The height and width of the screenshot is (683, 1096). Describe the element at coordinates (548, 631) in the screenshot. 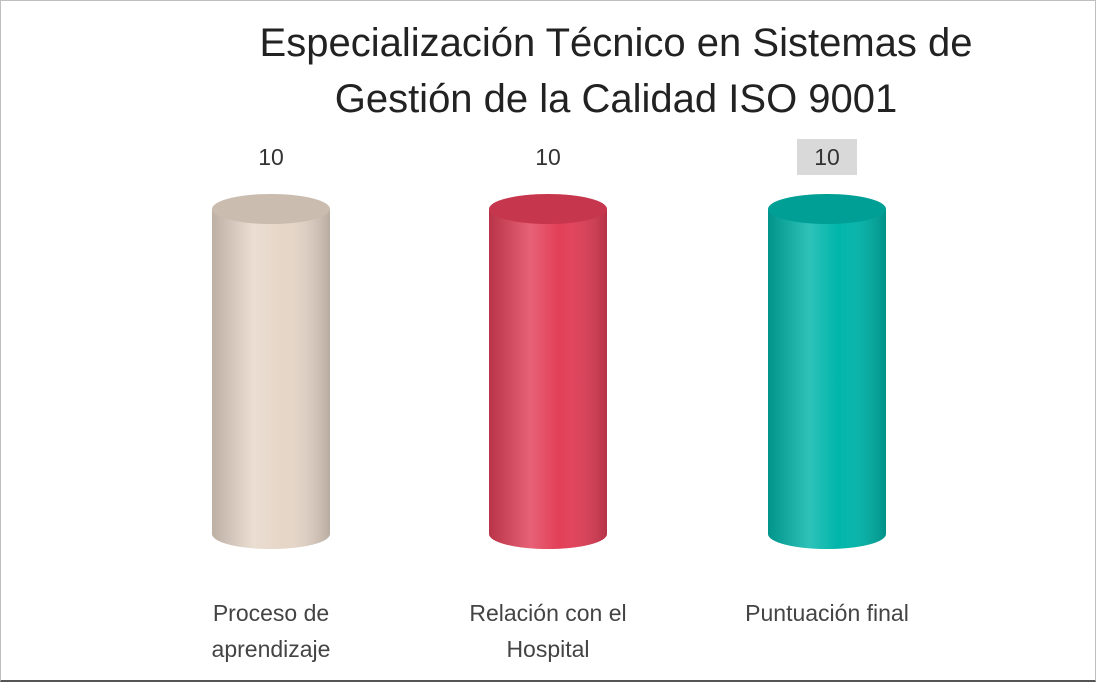

I see `x-tick-label: Relación con el Hospital` at that location.